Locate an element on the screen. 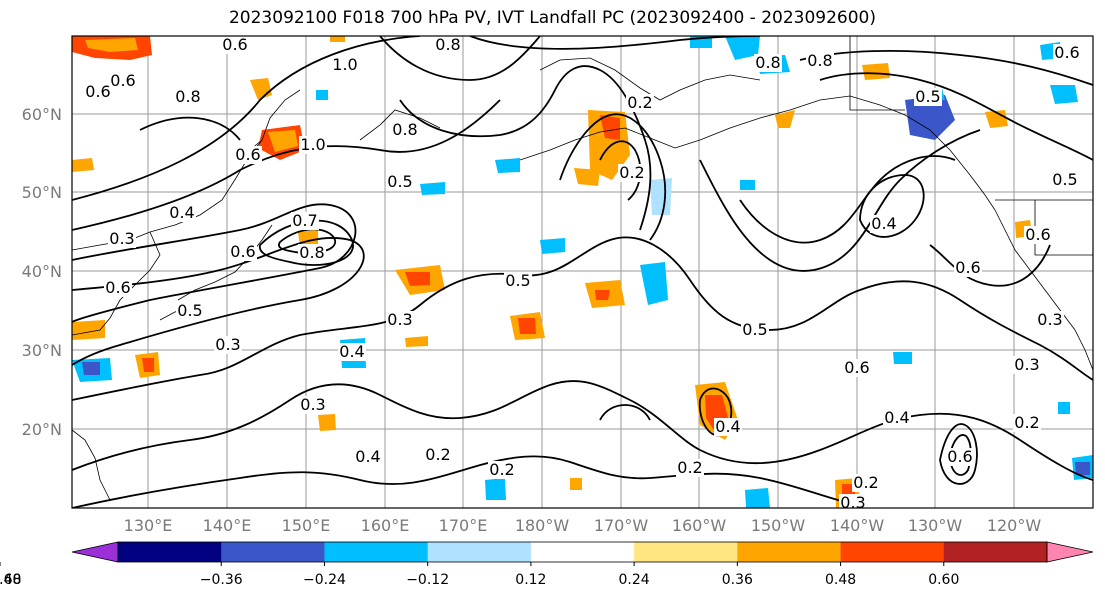 The width and height of the screenshot is (1105, 601). colorbar-tick-label: 0.24 is located at coordinates (634, 580).